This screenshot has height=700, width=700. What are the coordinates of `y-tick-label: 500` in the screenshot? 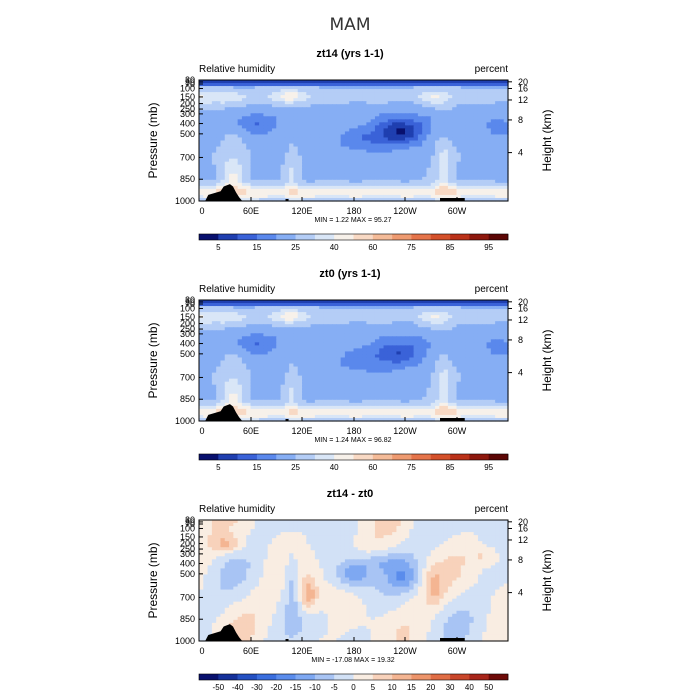 It's located at (187, 134).